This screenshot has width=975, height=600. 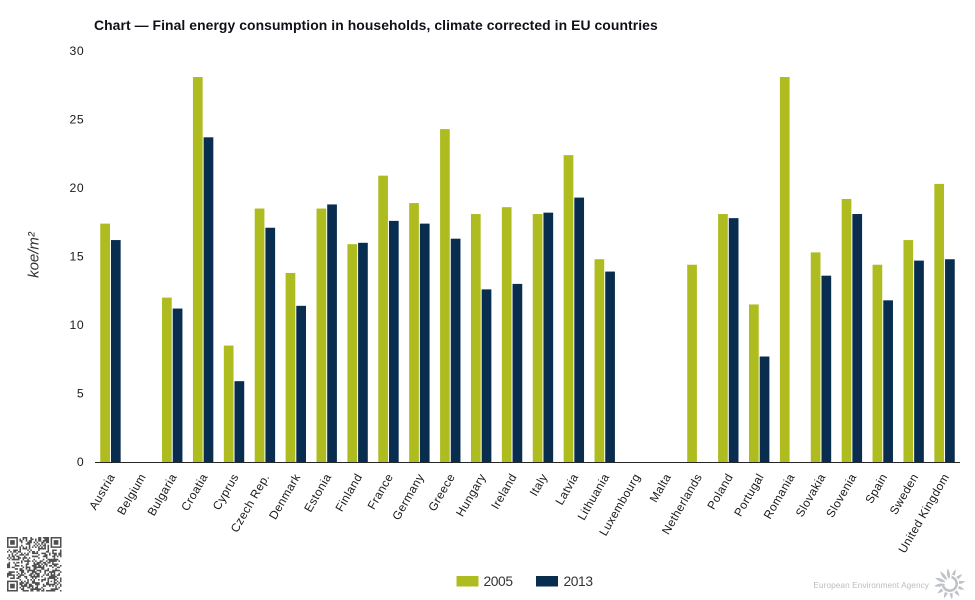 I want to click on svg-text: Hungary, so click(x=471, y=495).